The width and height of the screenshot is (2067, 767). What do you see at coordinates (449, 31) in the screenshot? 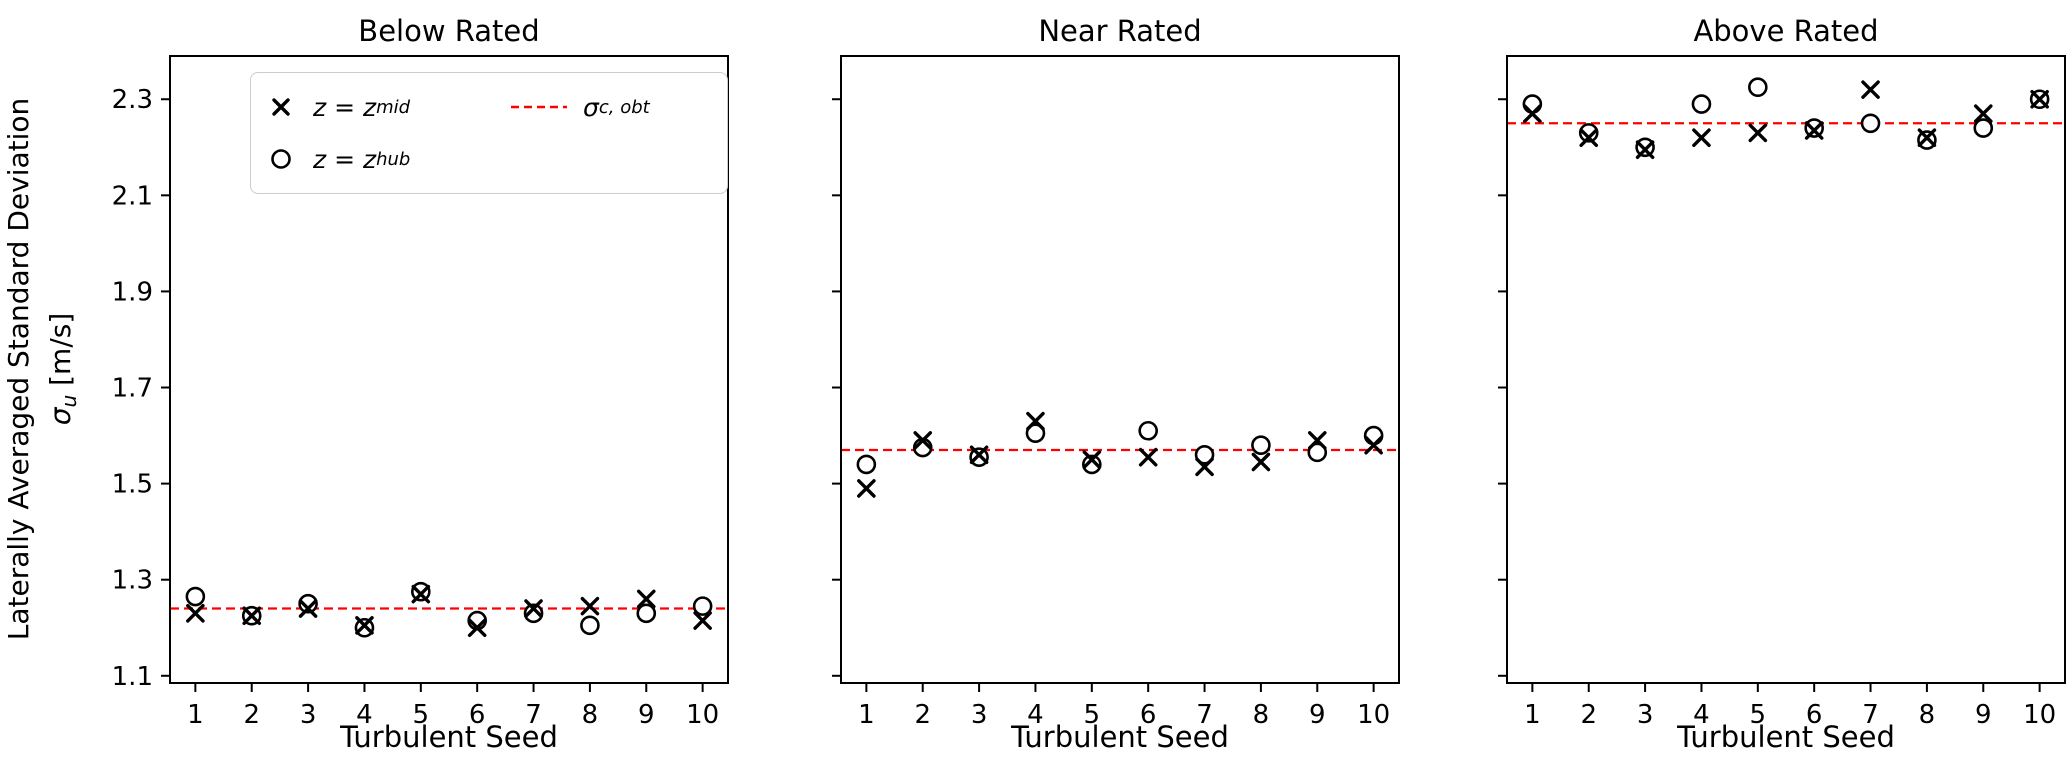
I see `subplot-title-below-rated: Below Rated` at bounding box center [449, 31].